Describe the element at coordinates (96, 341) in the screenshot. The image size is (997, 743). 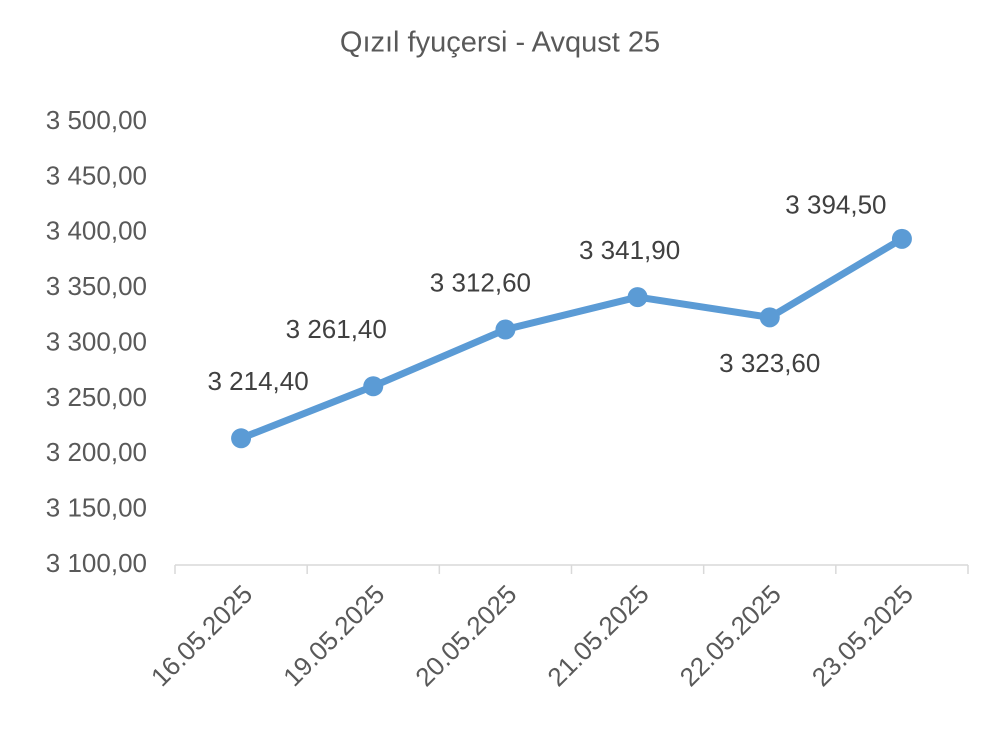
I see `y-tick-label: 3 300,00` at that location.